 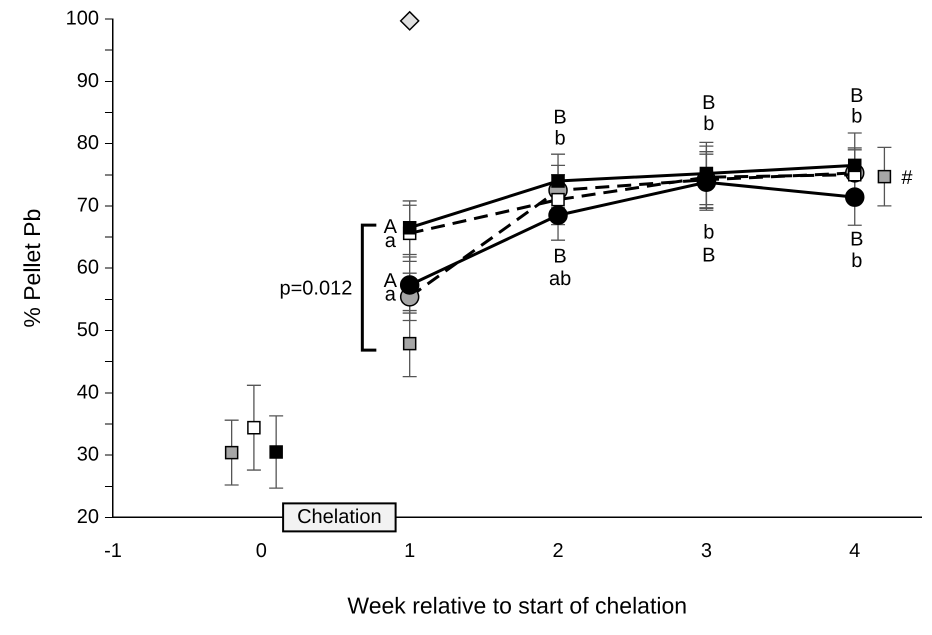 I want to click on x-tick-label: 1, so click(x=410, y=551).